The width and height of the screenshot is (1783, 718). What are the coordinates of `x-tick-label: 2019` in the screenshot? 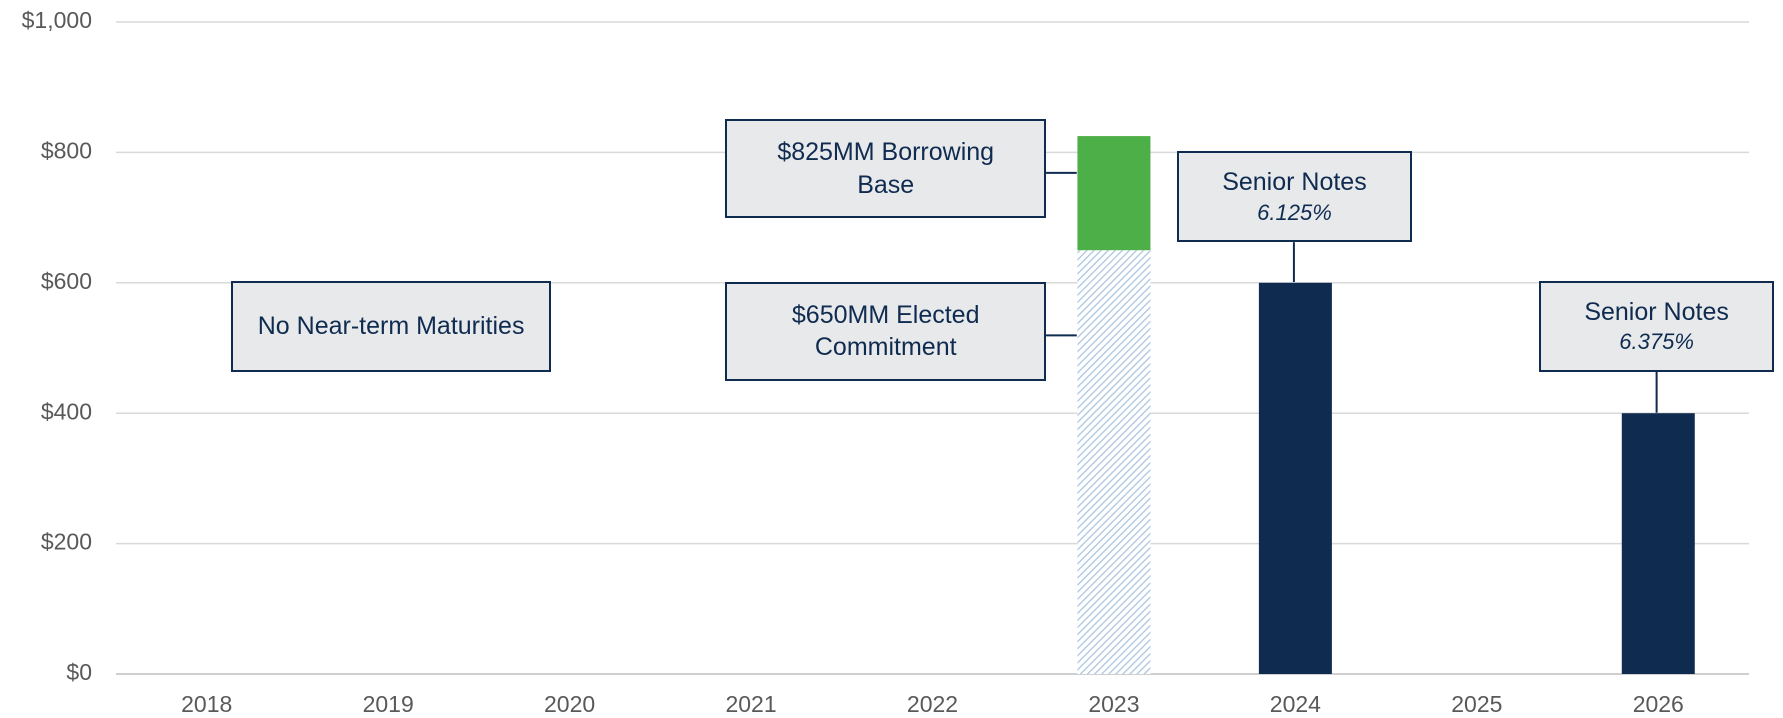 It's located at (388, 704).